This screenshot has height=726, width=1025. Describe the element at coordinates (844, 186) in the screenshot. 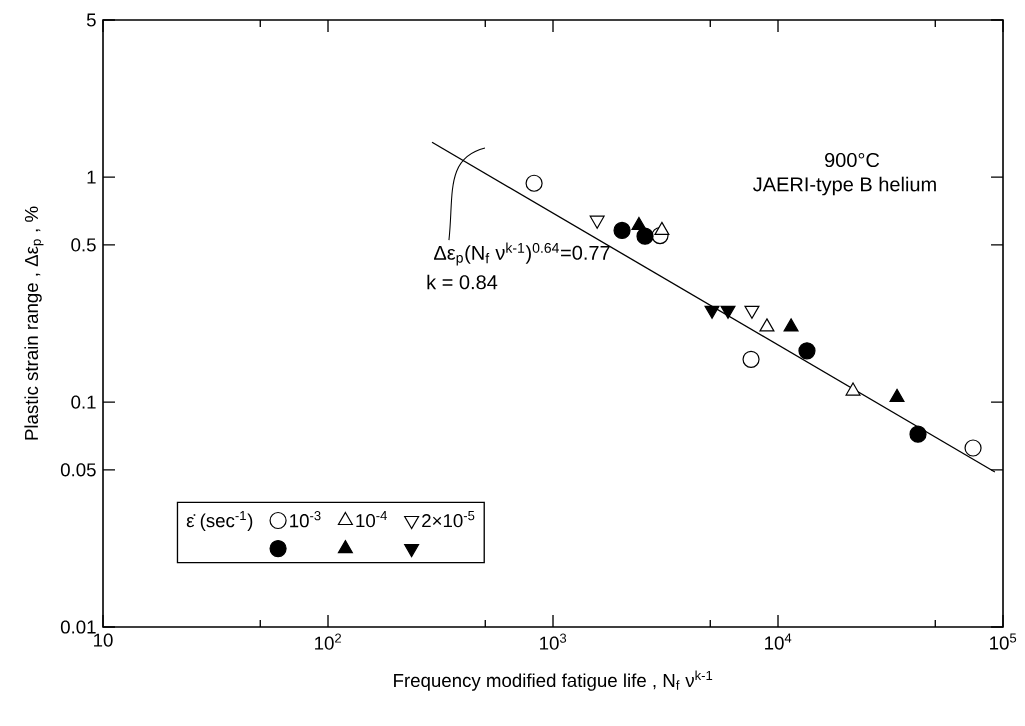

I see `annotation: JAERI-type B helium` at that location.